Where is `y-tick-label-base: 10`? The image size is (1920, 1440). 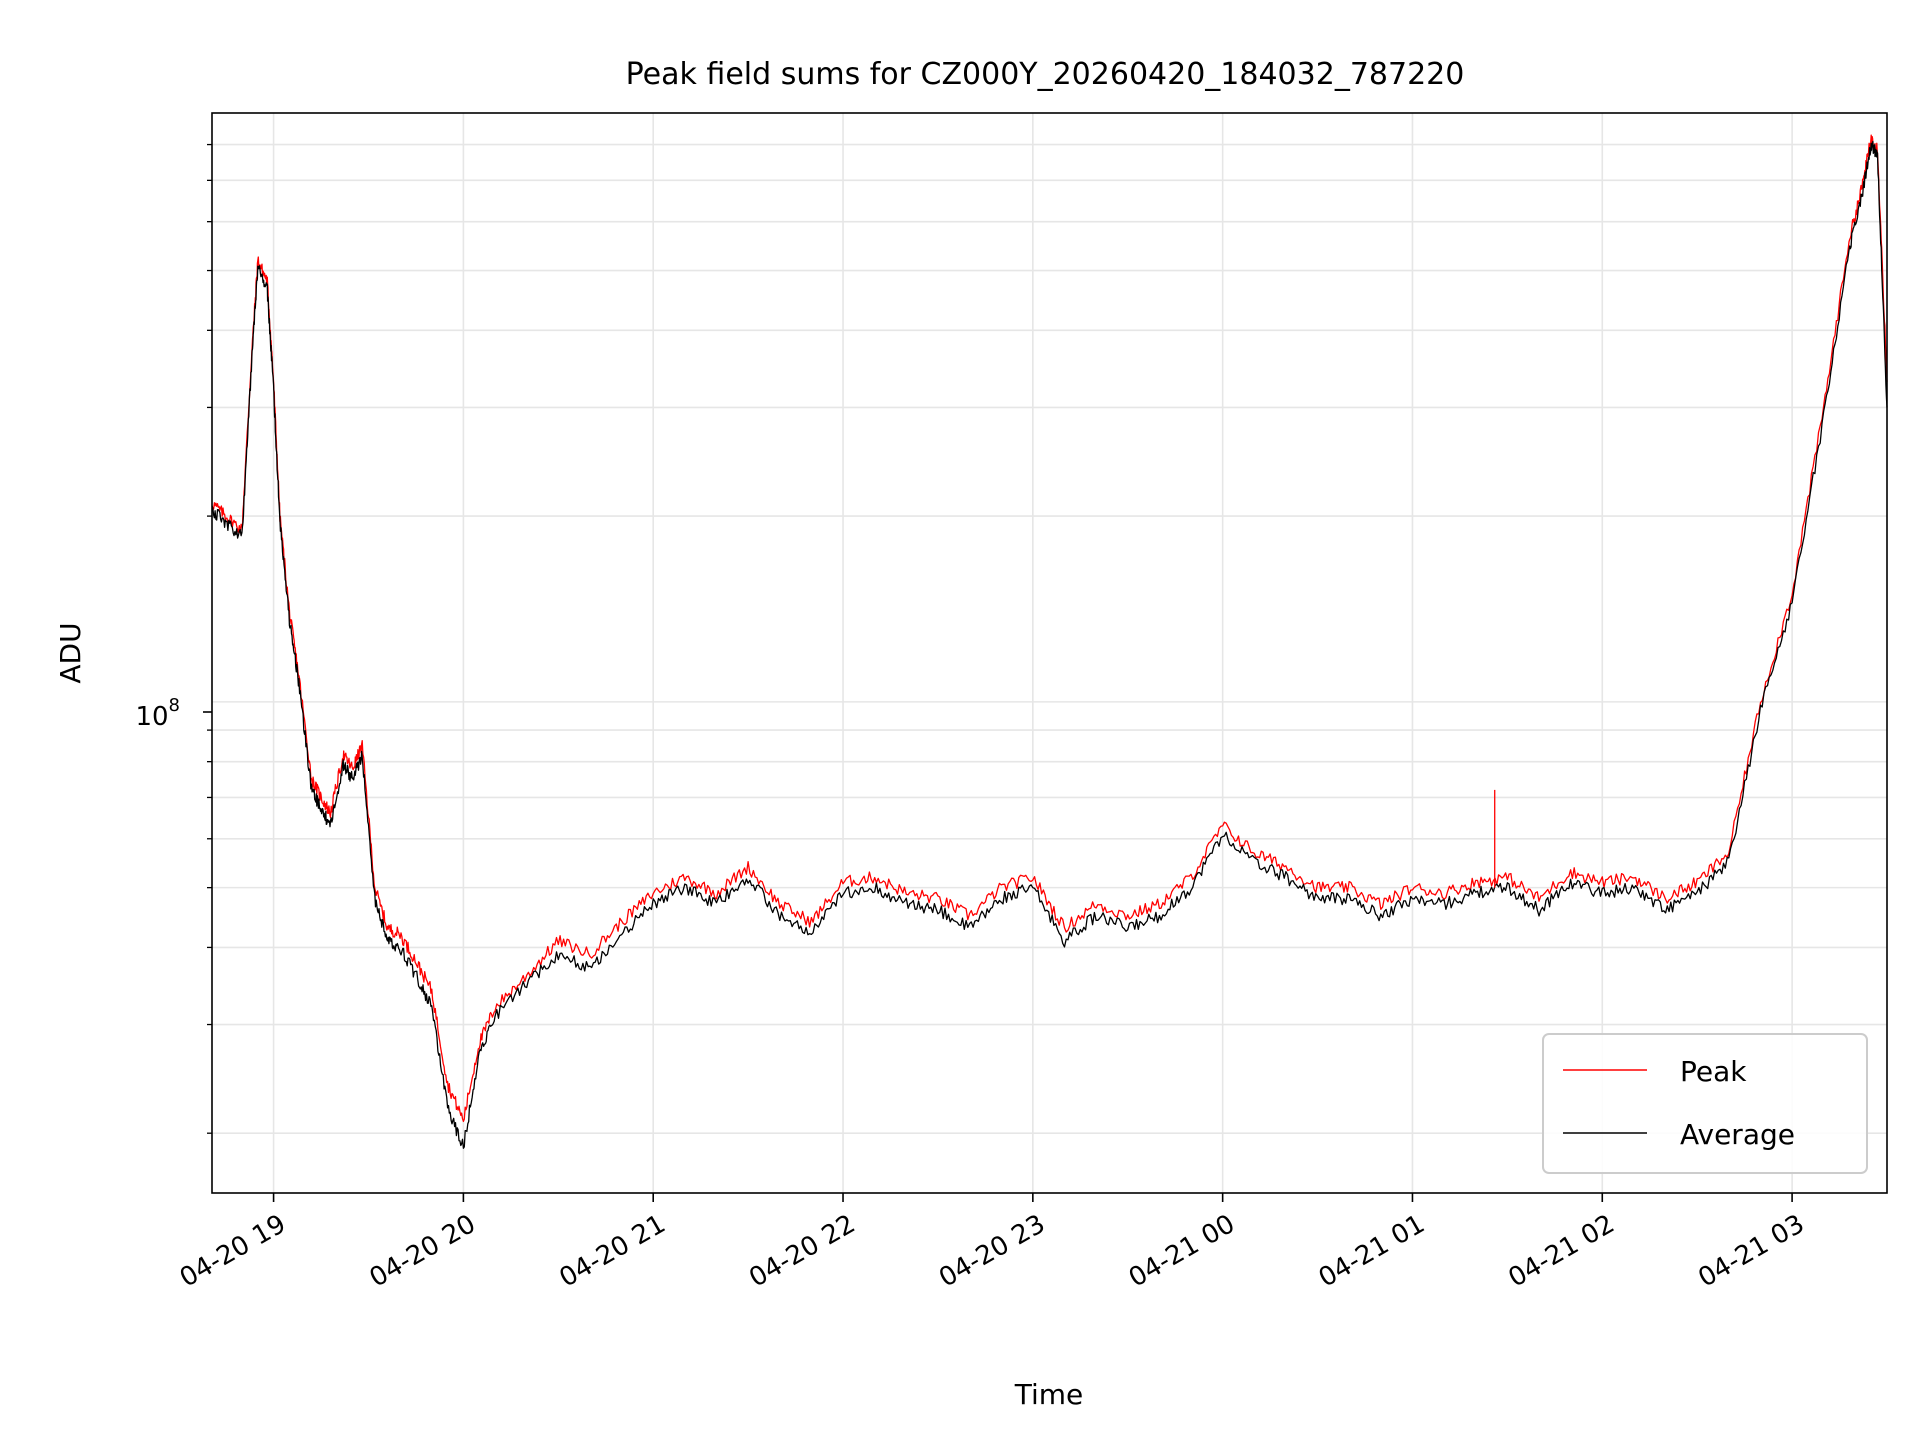 y-tick-label-base: 10 is located at coordinates (151, 717).